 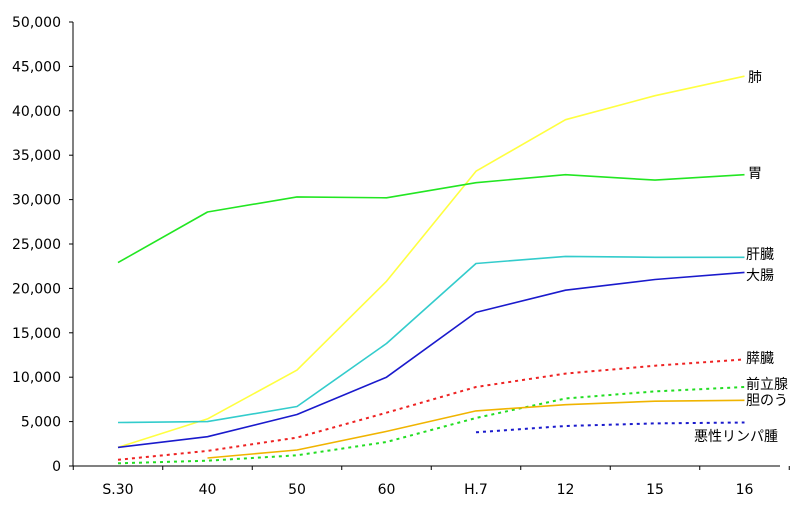 What do you see at coordinates (476, 490) in the screenshot?
I see `x-tick-label: H.7` at bounding box center [476, 490].